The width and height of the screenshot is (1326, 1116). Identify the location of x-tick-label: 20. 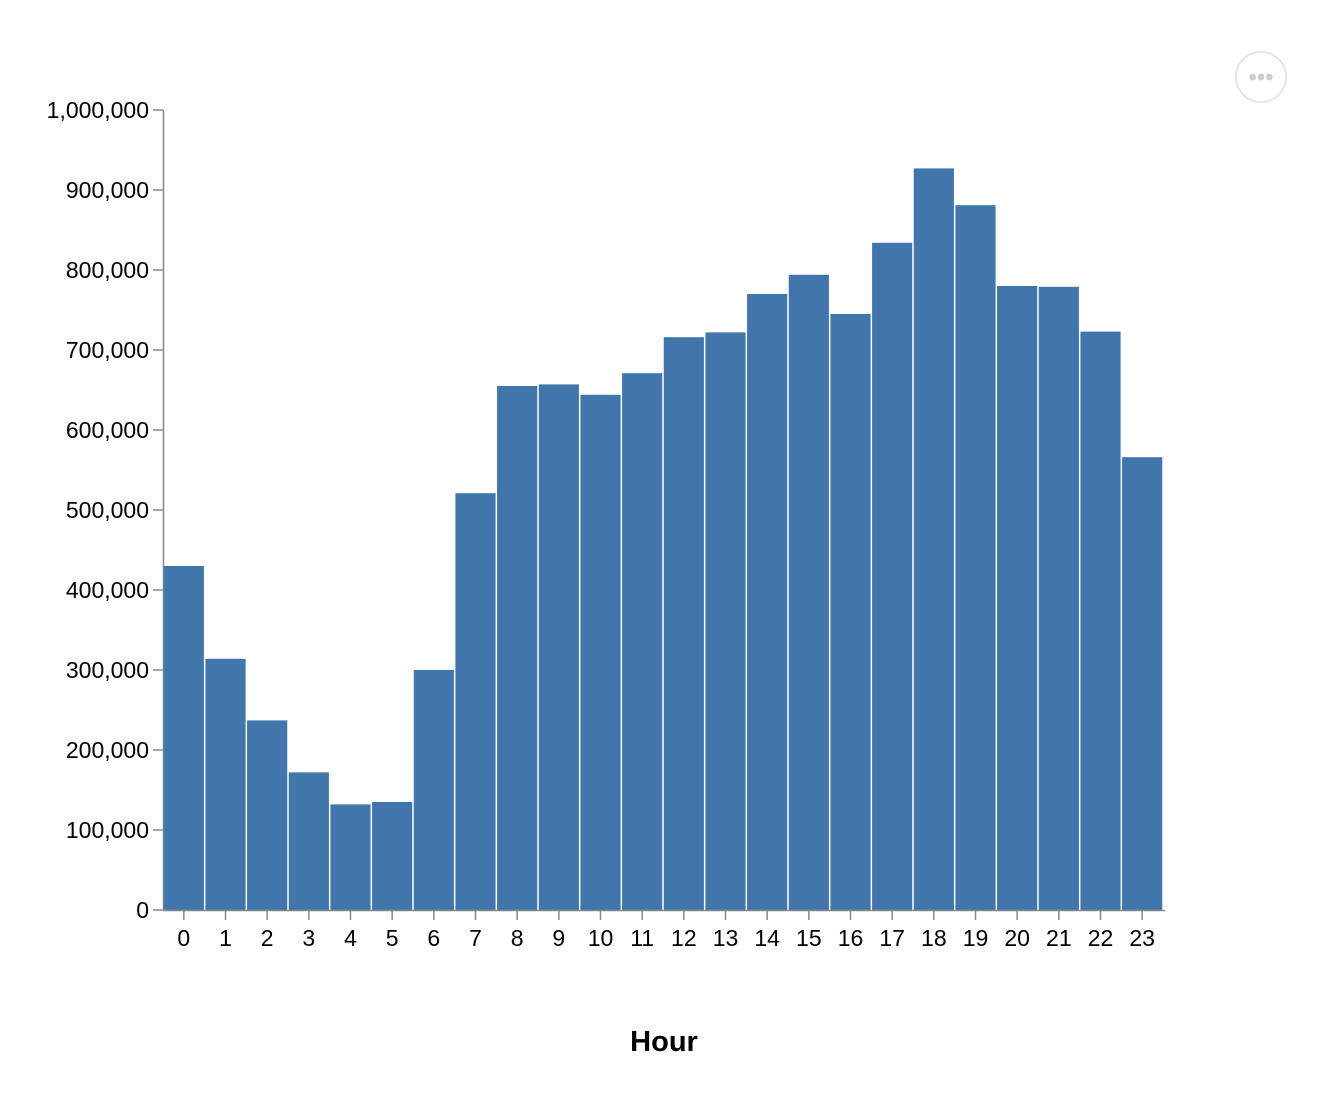
(1017, 938).